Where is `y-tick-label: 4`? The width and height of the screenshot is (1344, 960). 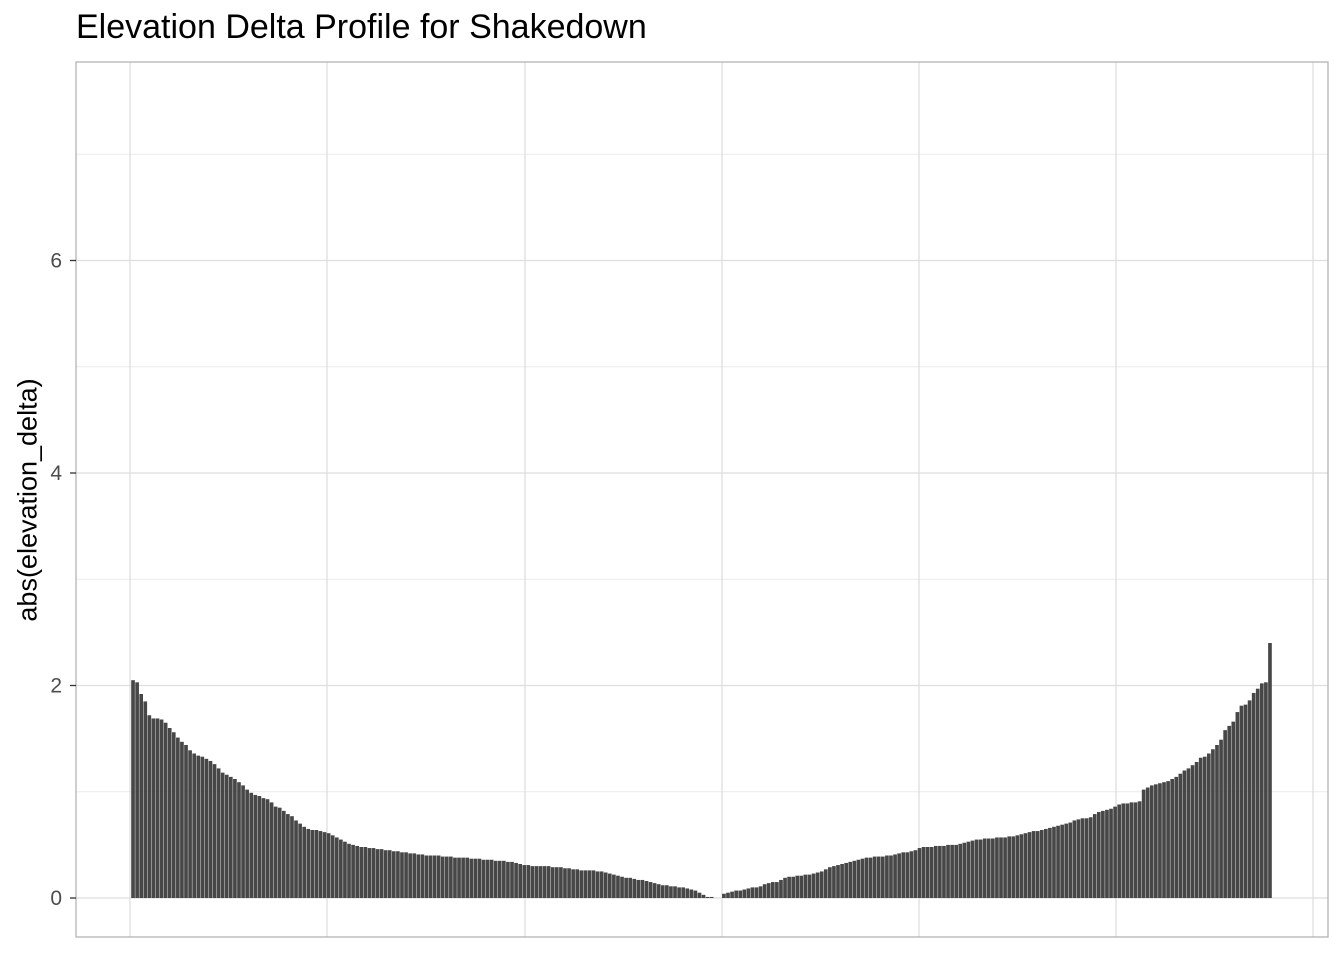 y-tick-label: 4 is located at coordinates (56, 473).